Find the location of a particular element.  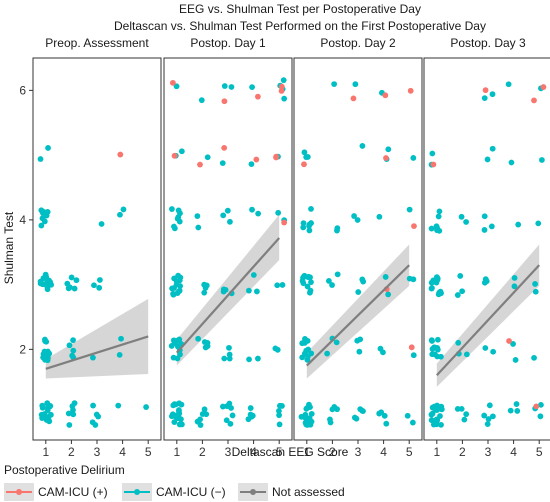

regression-line is located at coordinates (358, 315).